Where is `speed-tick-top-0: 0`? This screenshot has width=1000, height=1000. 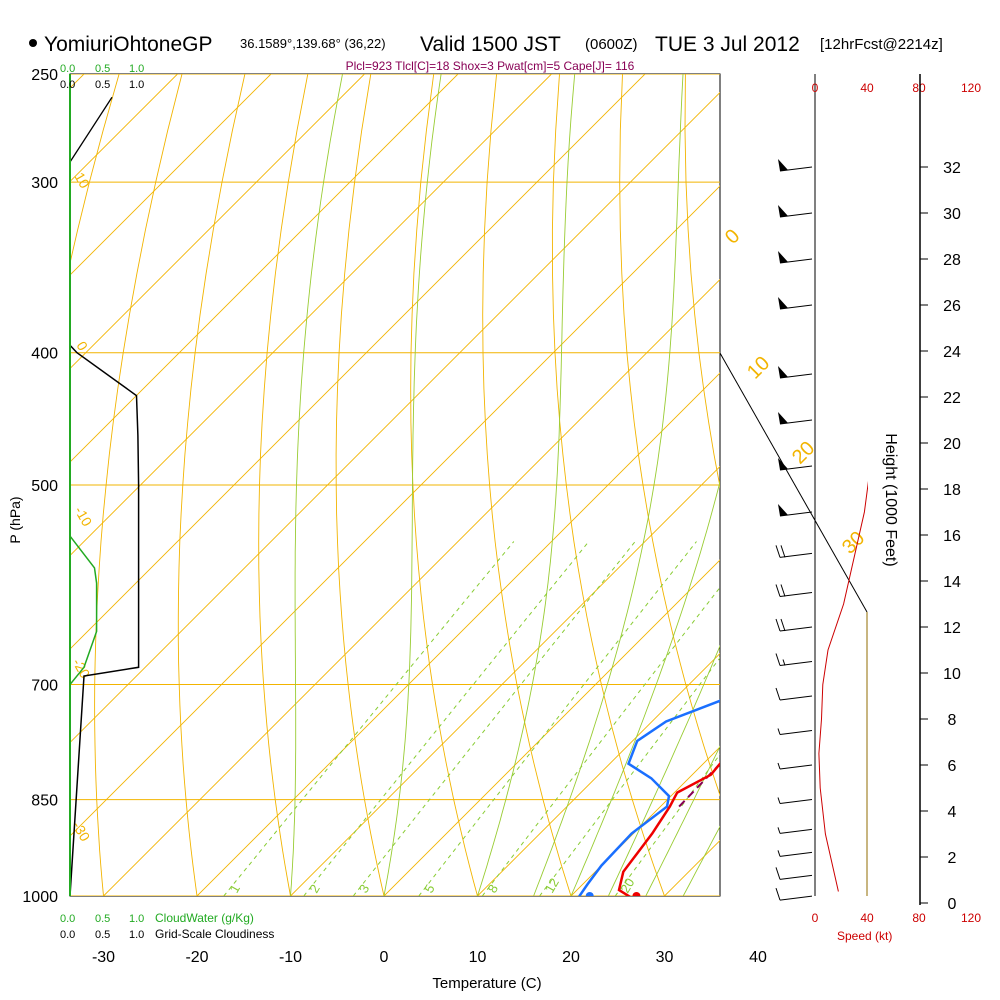
speed-tick-top-0: 0 is located at coordinates (815, 88).